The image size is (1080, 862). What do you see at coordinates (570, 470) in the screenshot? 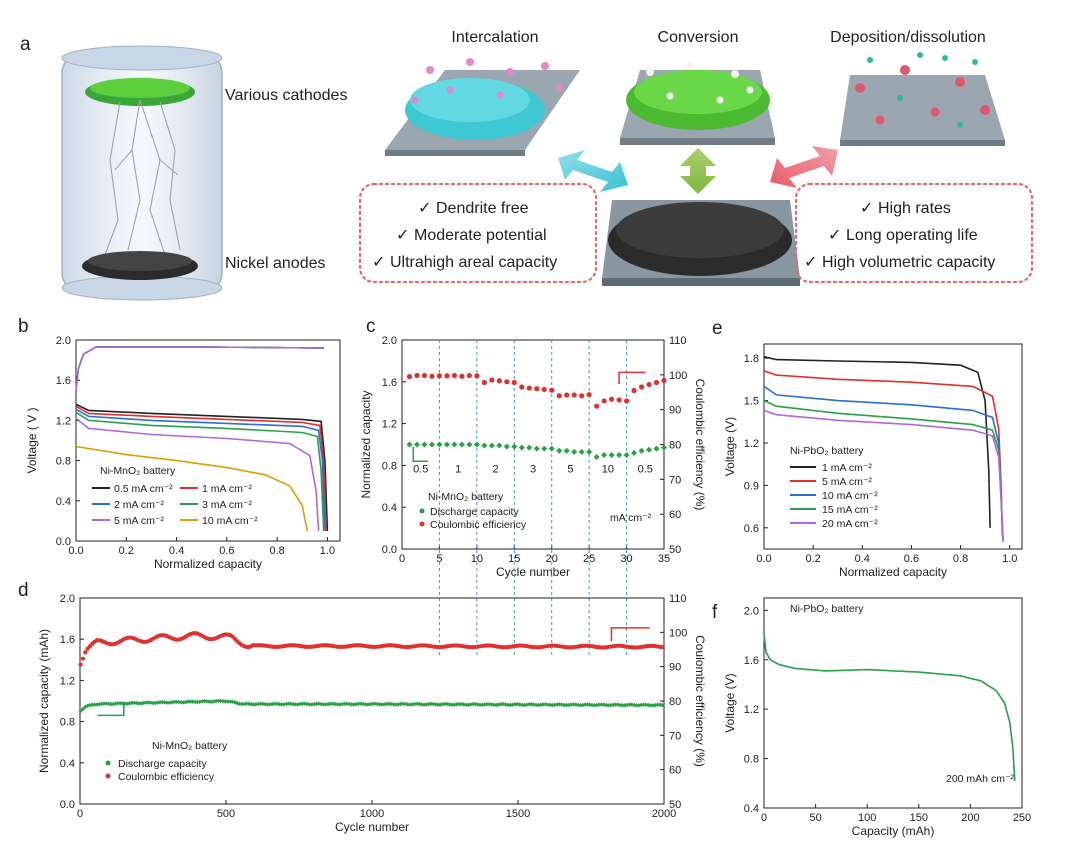
I see `rate-label: 5` at bounding box center [570, 470].